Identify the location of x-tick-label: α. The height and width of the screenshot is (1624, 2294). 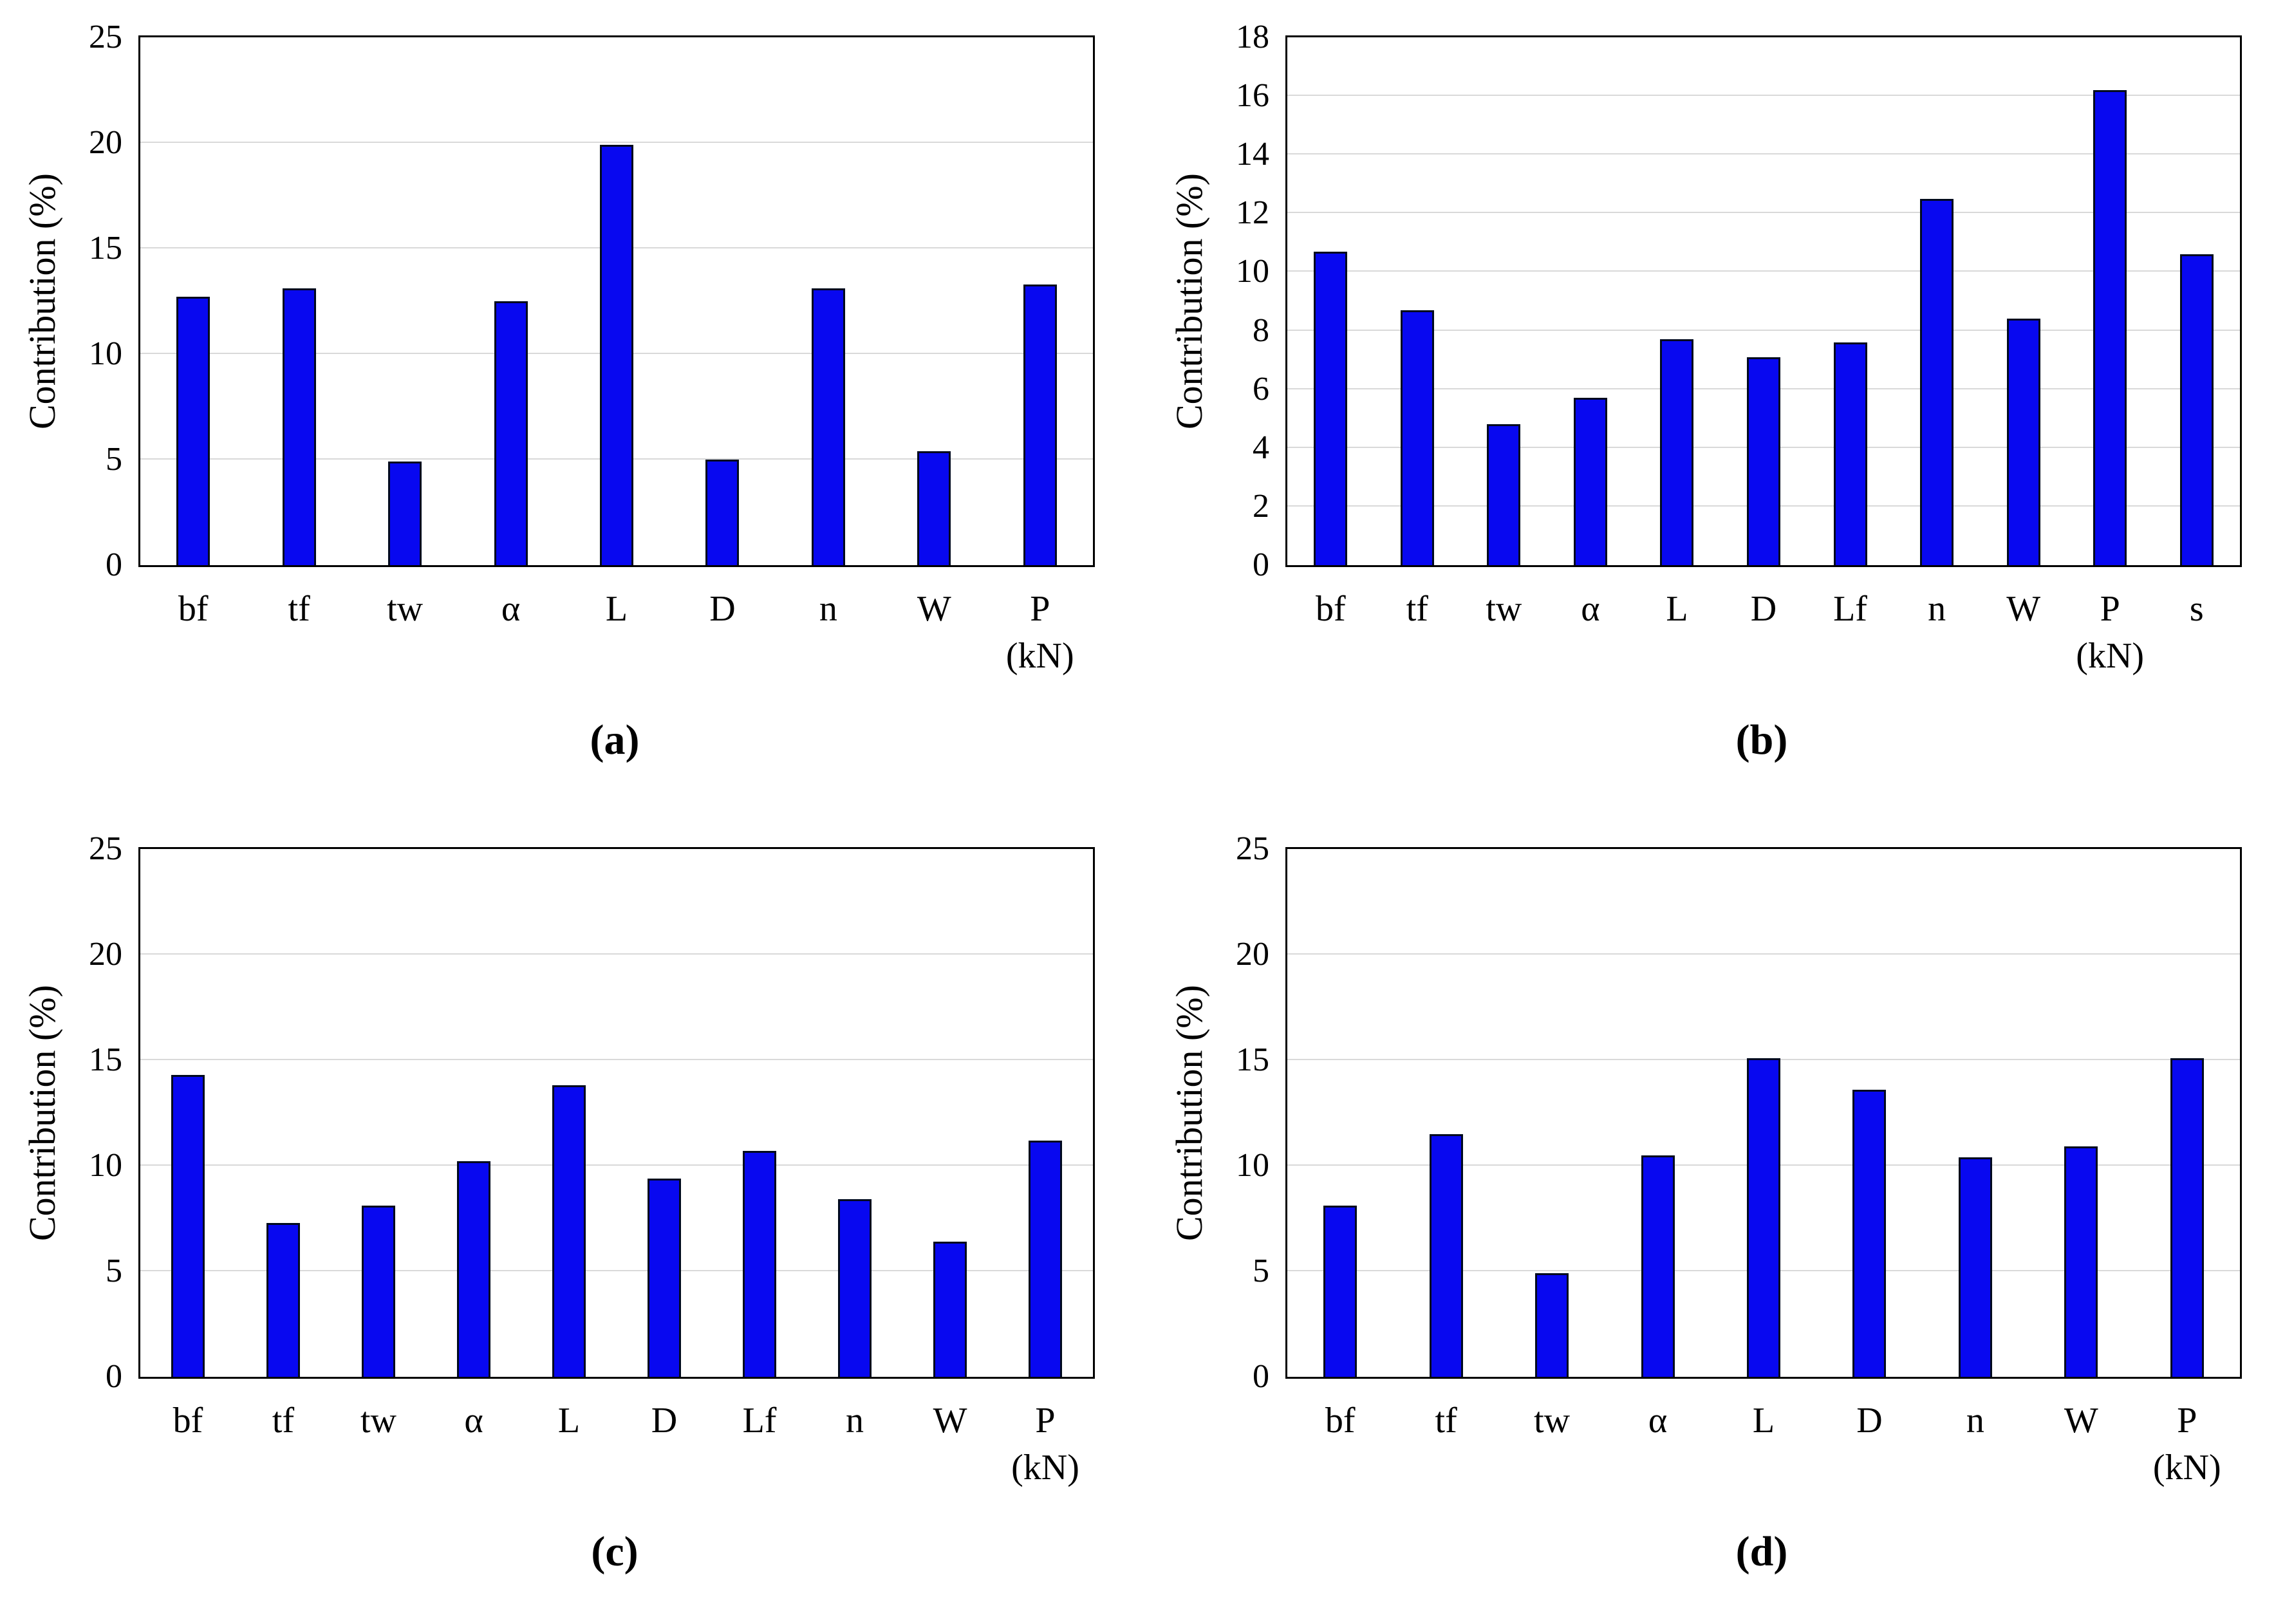
(473, 1420).